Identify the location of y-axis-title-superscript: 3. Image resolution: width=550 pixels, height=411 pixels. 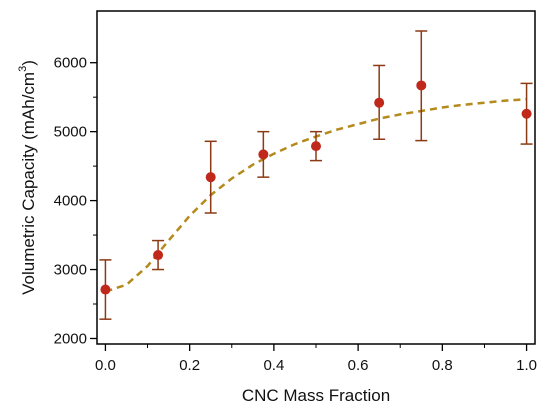
(23, 69).